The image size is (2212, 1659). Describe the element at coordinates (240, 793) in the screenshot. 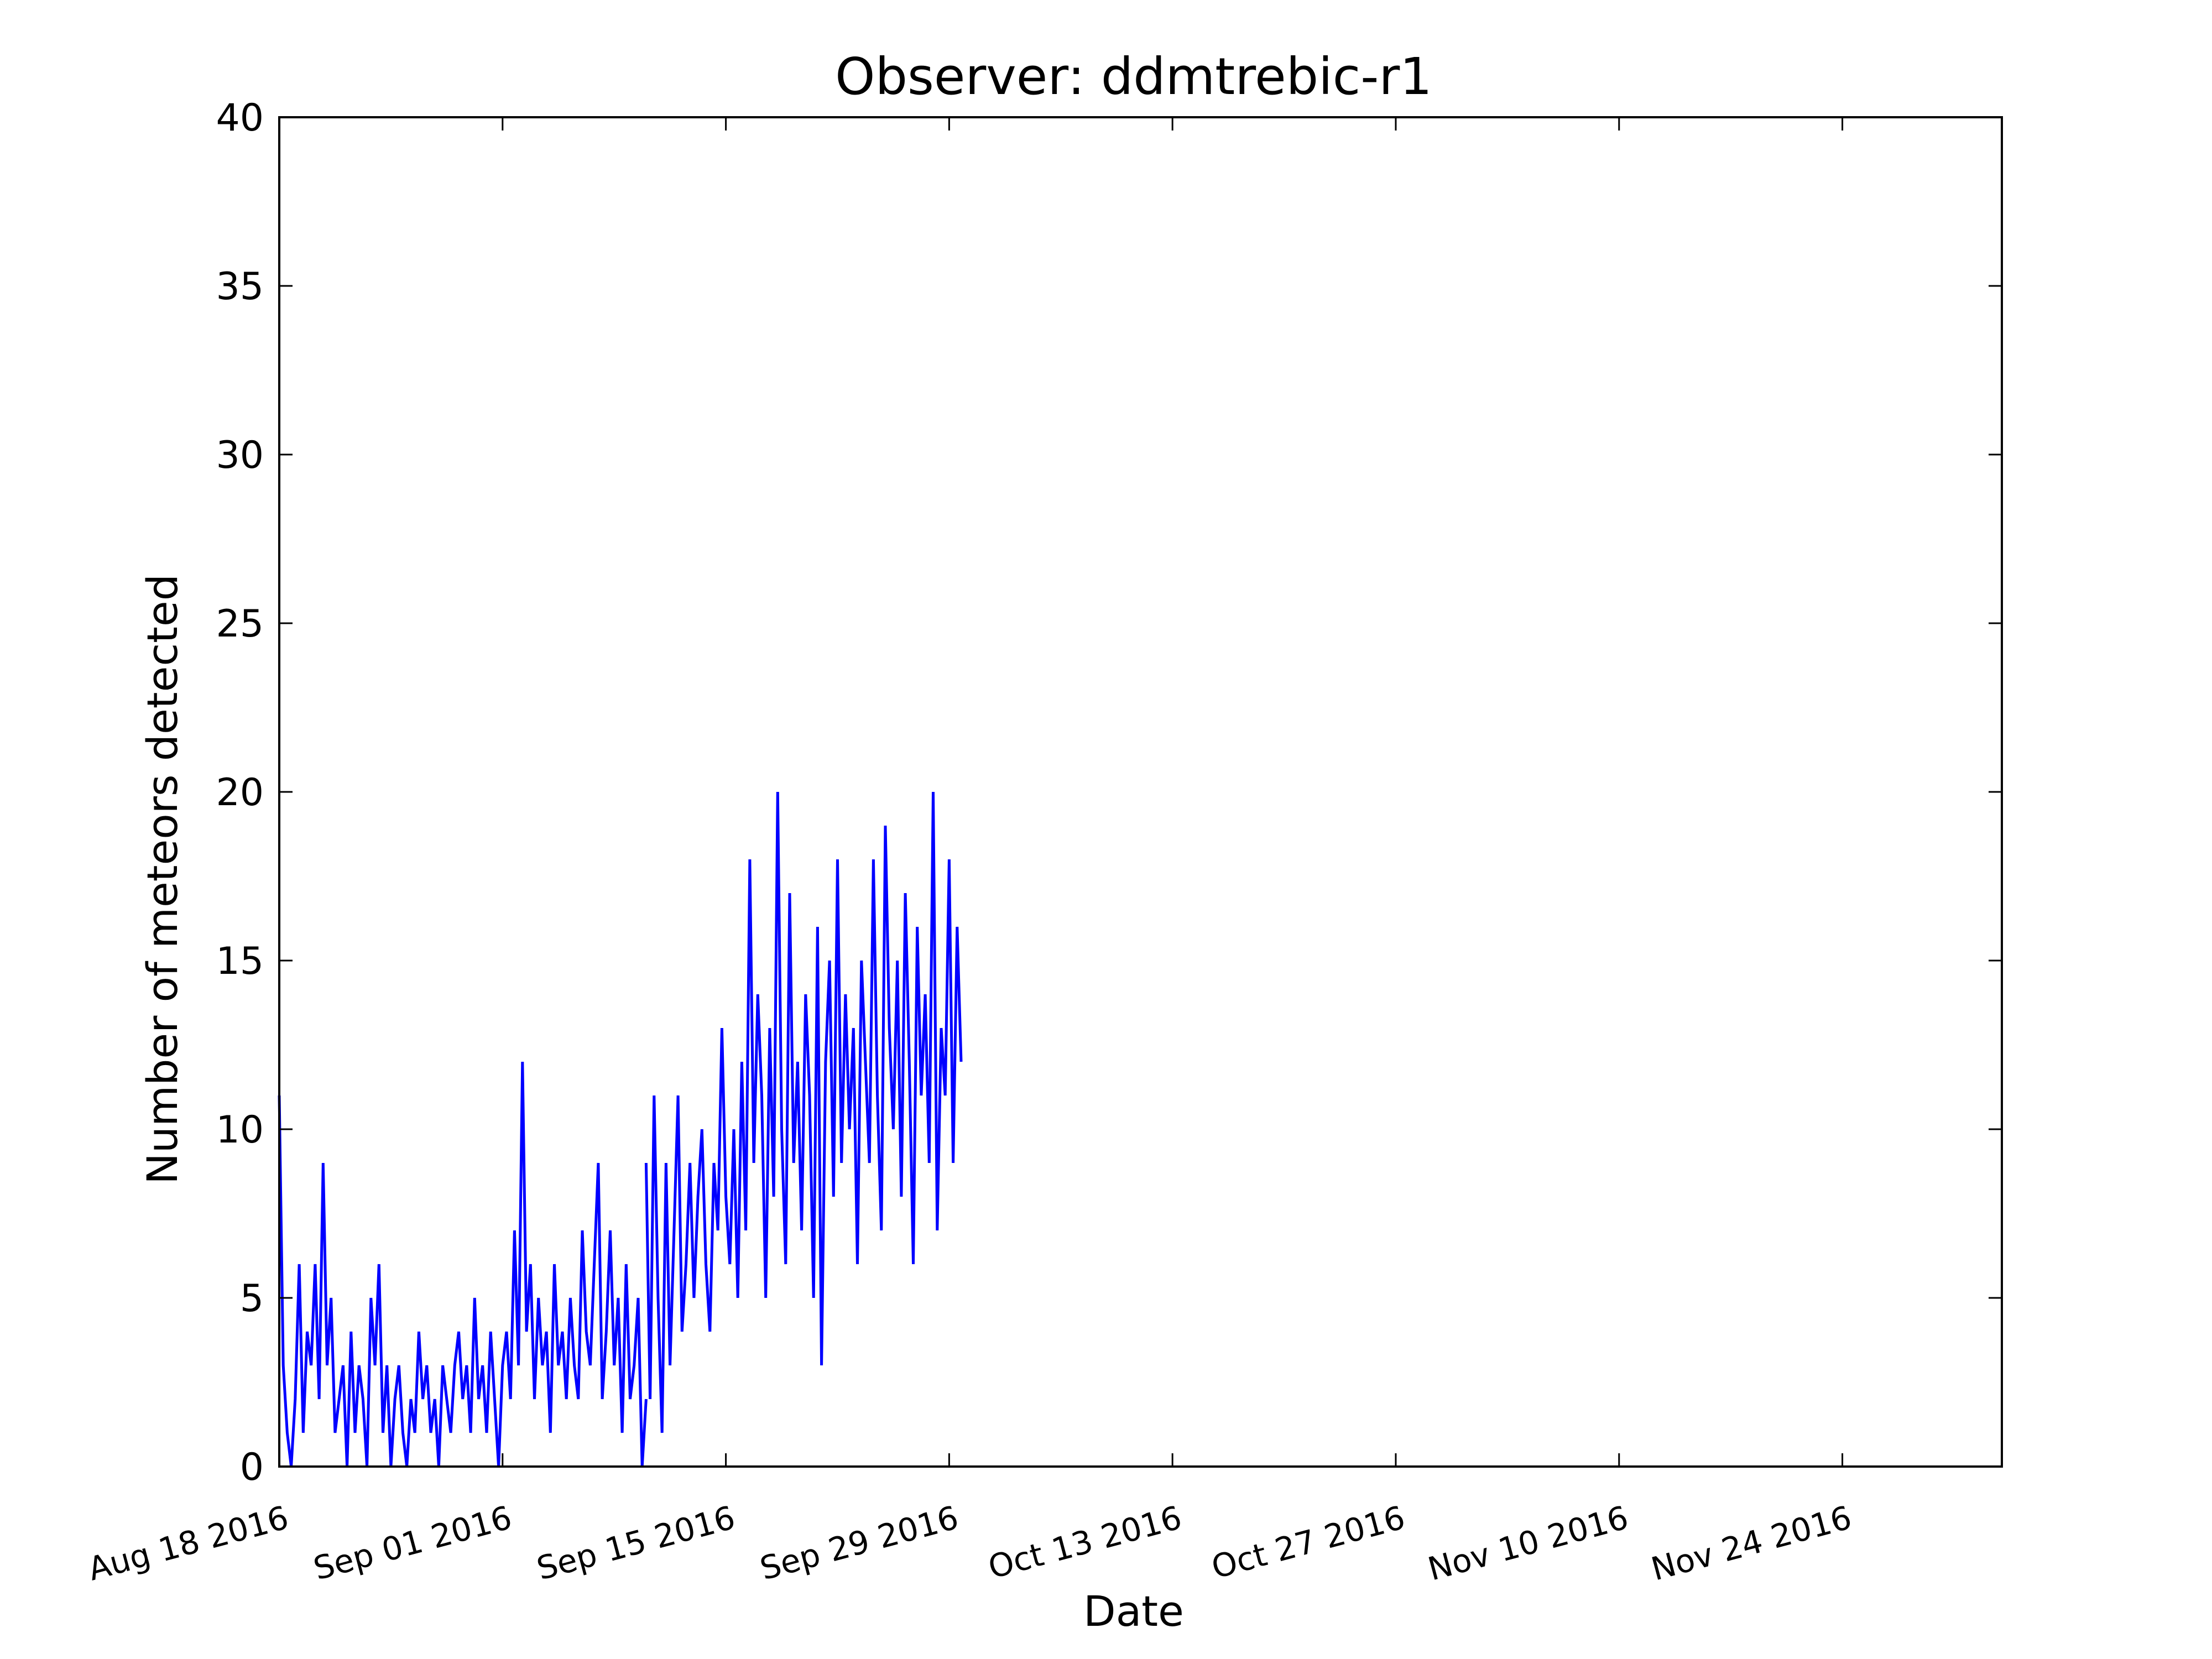

I see `y-tick-label: 20` at that location.